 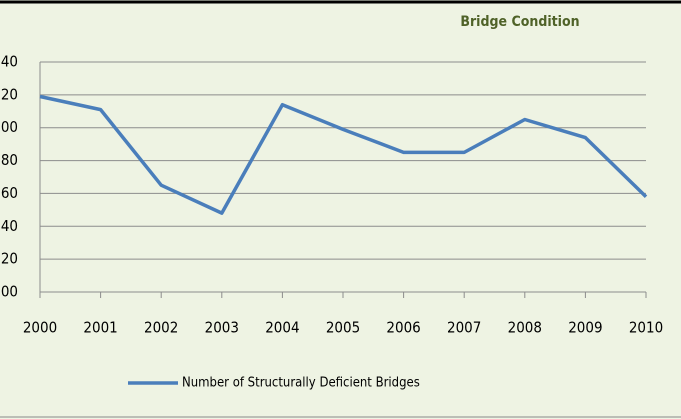 I want to click on y-tick-label: 320, so click(x=9, y=94).